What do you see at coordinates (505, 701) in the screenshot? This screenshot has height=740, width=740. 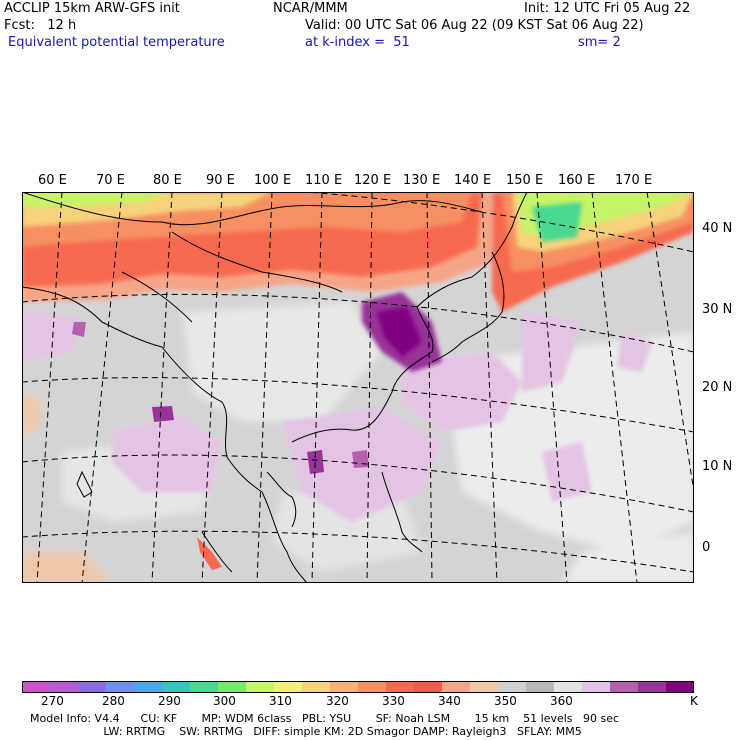 I see `colorbar-tick-label: 350` at bounding box center [505, 701].